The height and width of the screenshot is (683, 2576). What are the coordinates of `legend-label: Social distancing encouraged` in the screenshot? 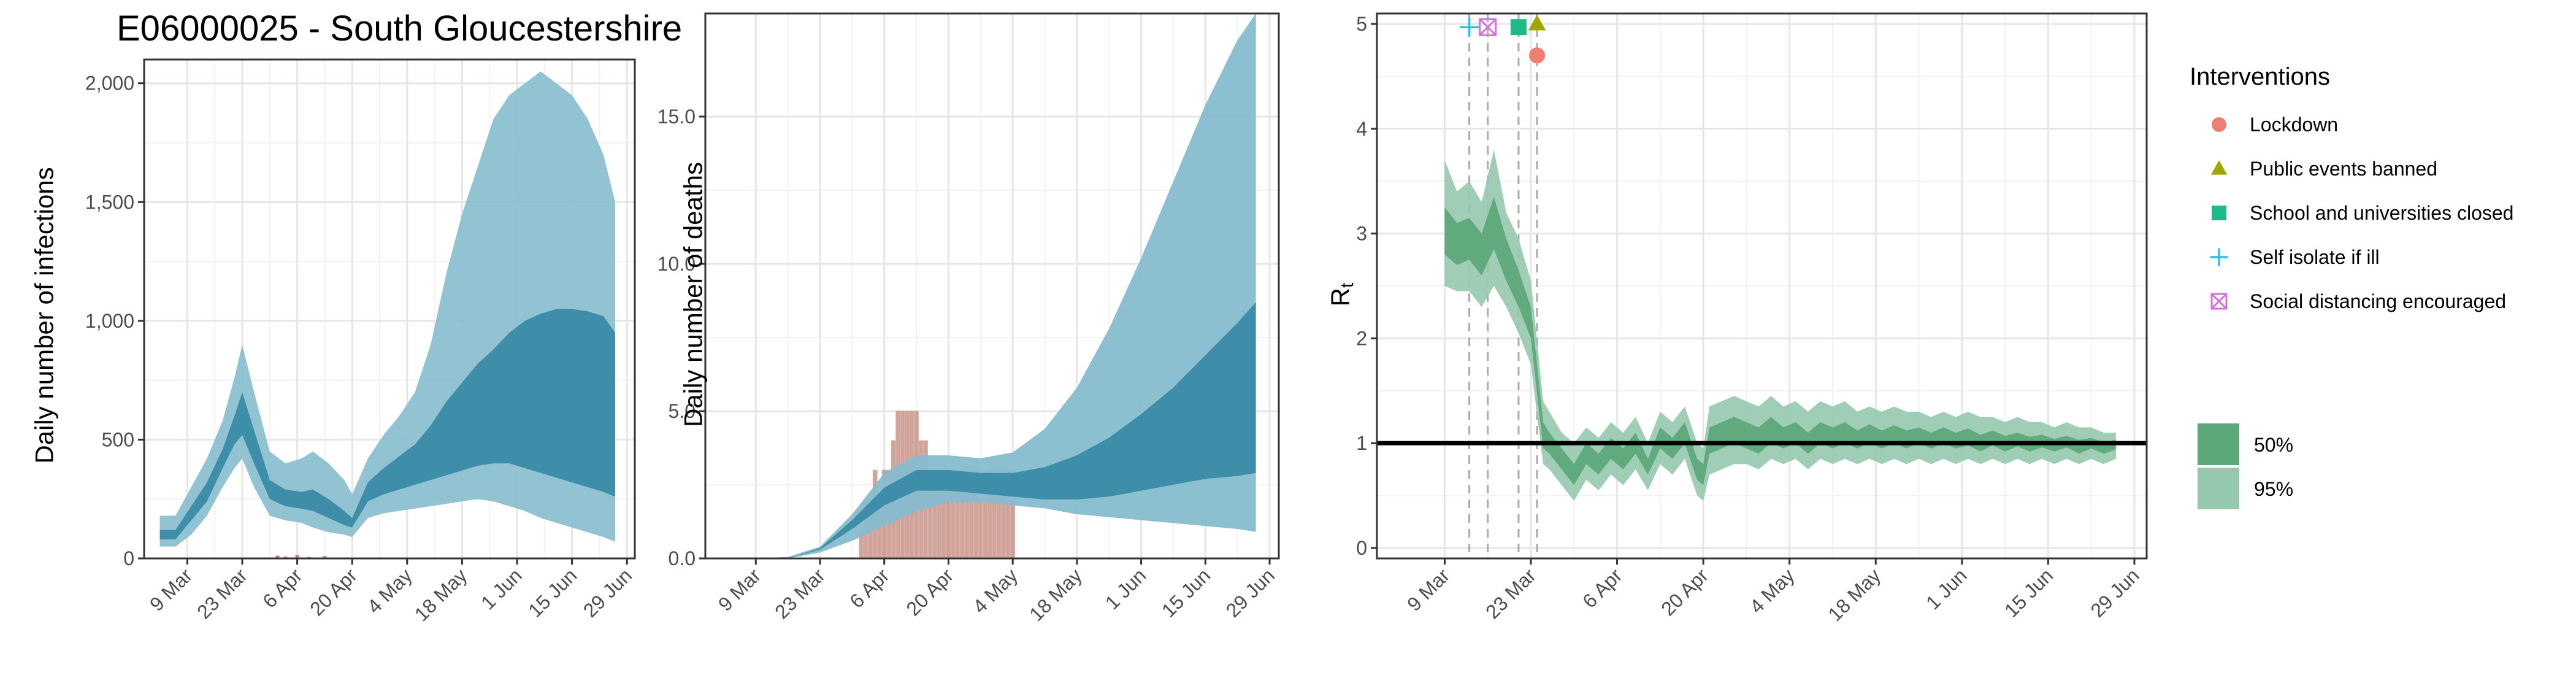 It's located at (2378, 301).